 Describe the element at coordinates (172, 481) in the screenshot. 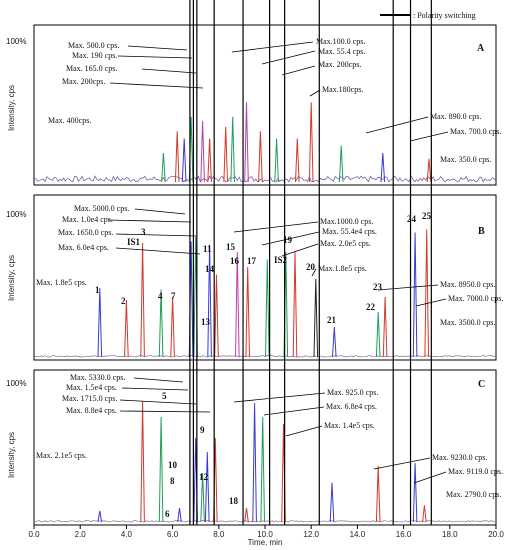

I see `peak-label: 8` at that location.